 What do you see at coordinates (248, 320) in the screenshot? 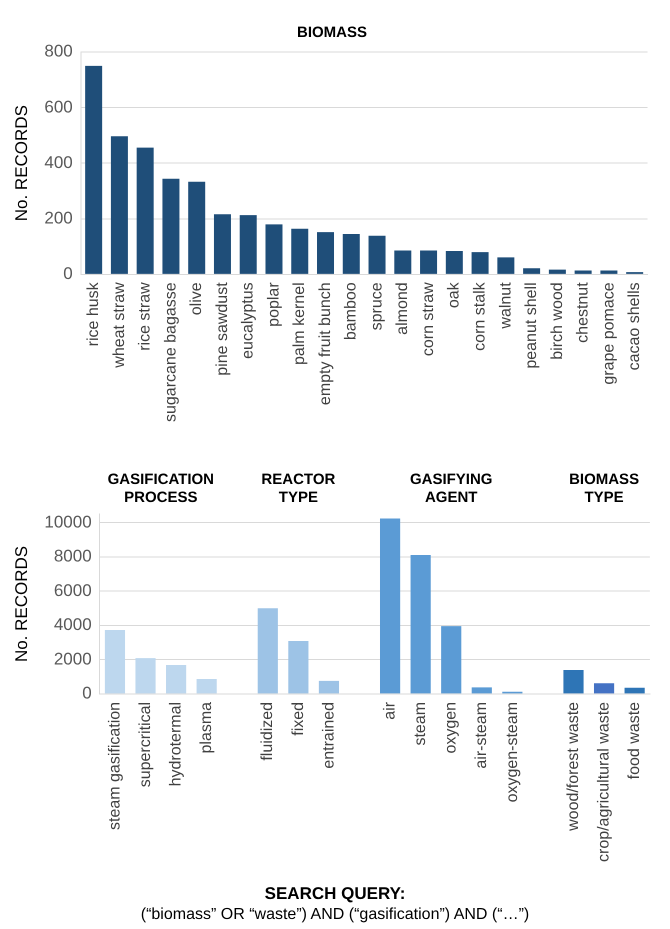
I see `x-tick-label: eucalyptus` at bounding box center [248, 320].